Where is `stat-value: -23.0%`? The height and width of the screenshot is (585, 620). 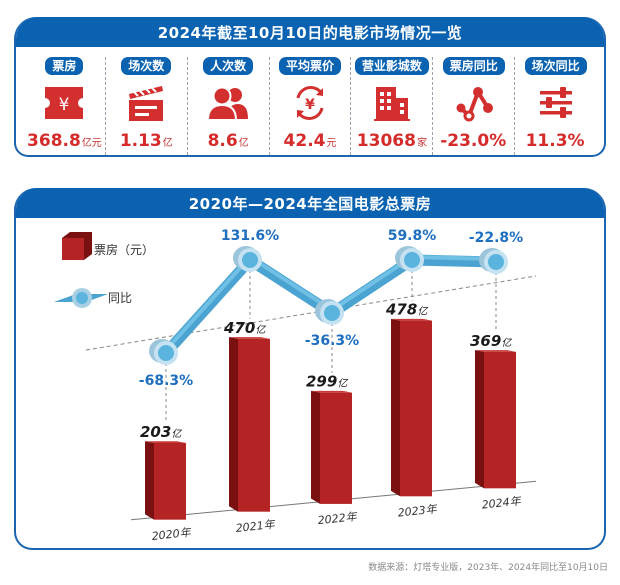 stat-value: -23.0% is located at coordinates (473, 141).